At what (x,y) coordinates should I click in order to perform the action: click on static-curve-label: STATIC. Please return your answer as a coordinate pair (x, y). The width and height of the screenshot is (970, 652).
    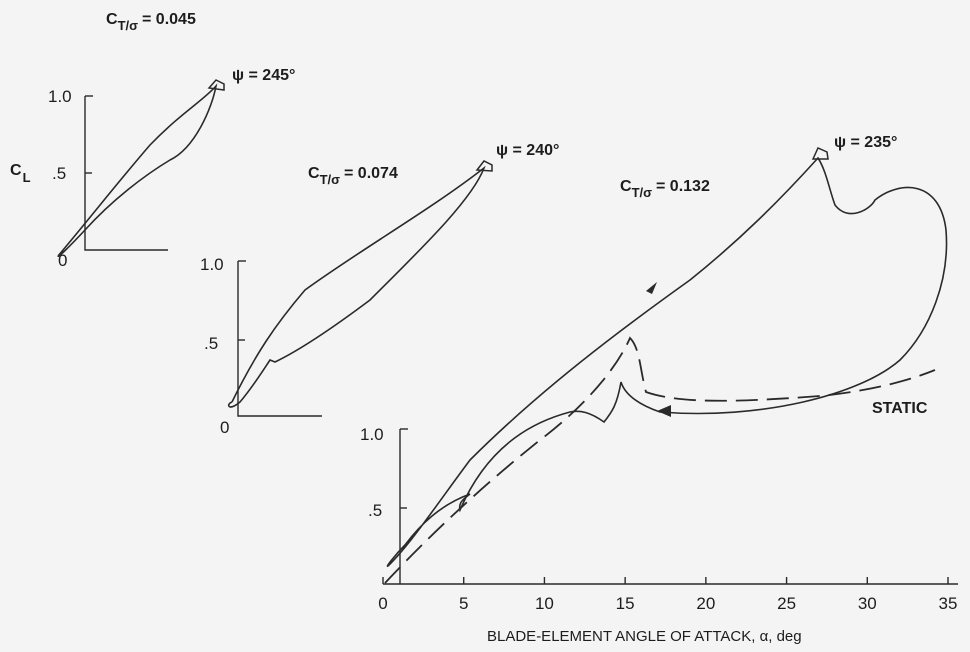
    Looking at the image, I should click on (900, 408).